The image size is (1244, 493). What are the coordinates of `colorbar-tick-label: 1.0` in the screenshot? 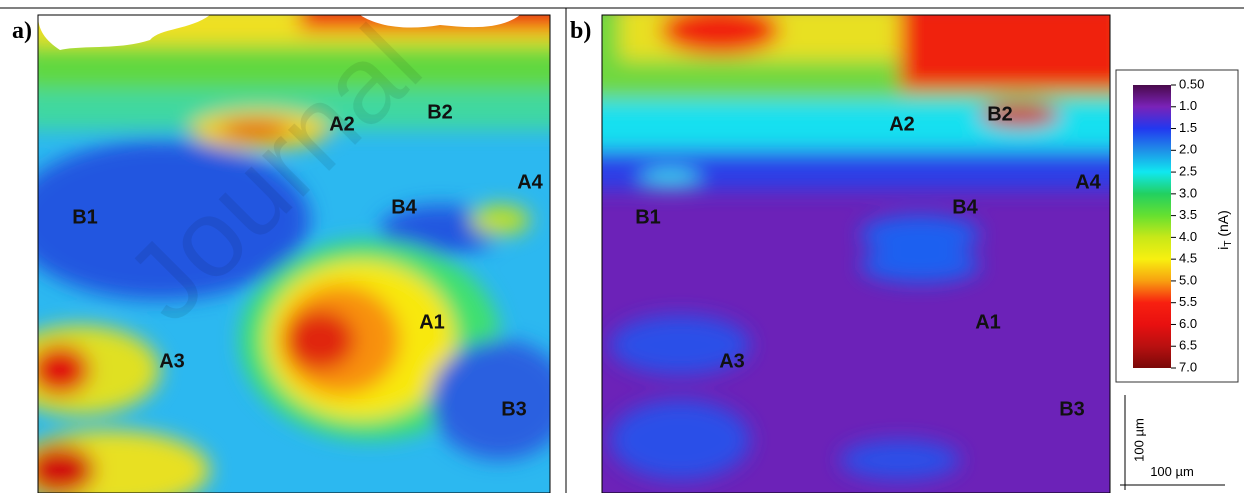 It's located at (1188, 105).